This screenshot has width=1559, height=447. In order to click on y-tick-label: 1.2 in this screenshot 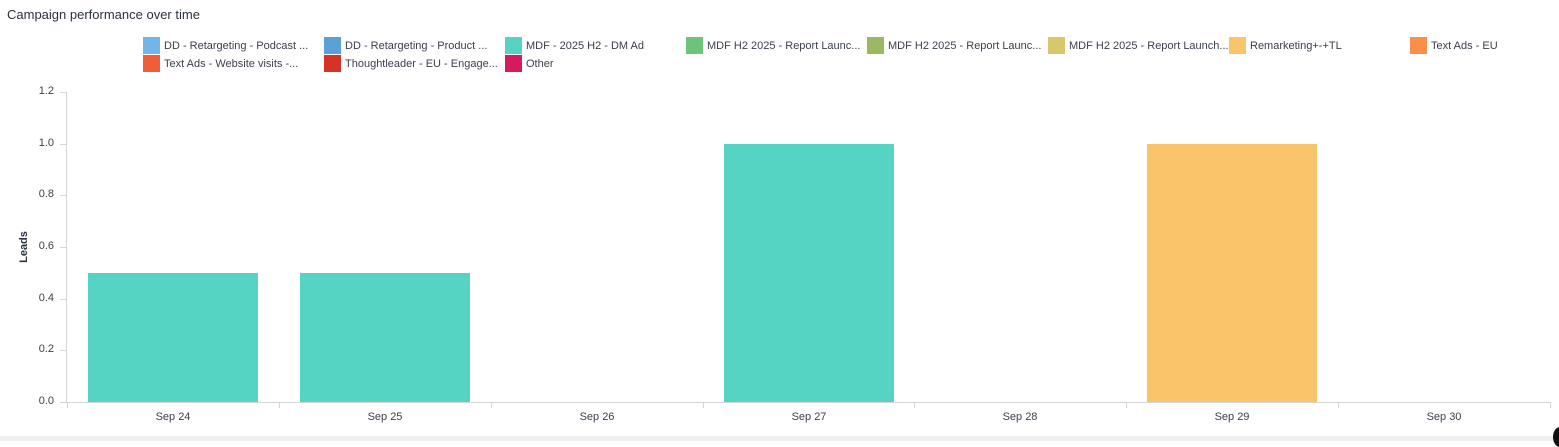, I will do `click(46, 91)`.